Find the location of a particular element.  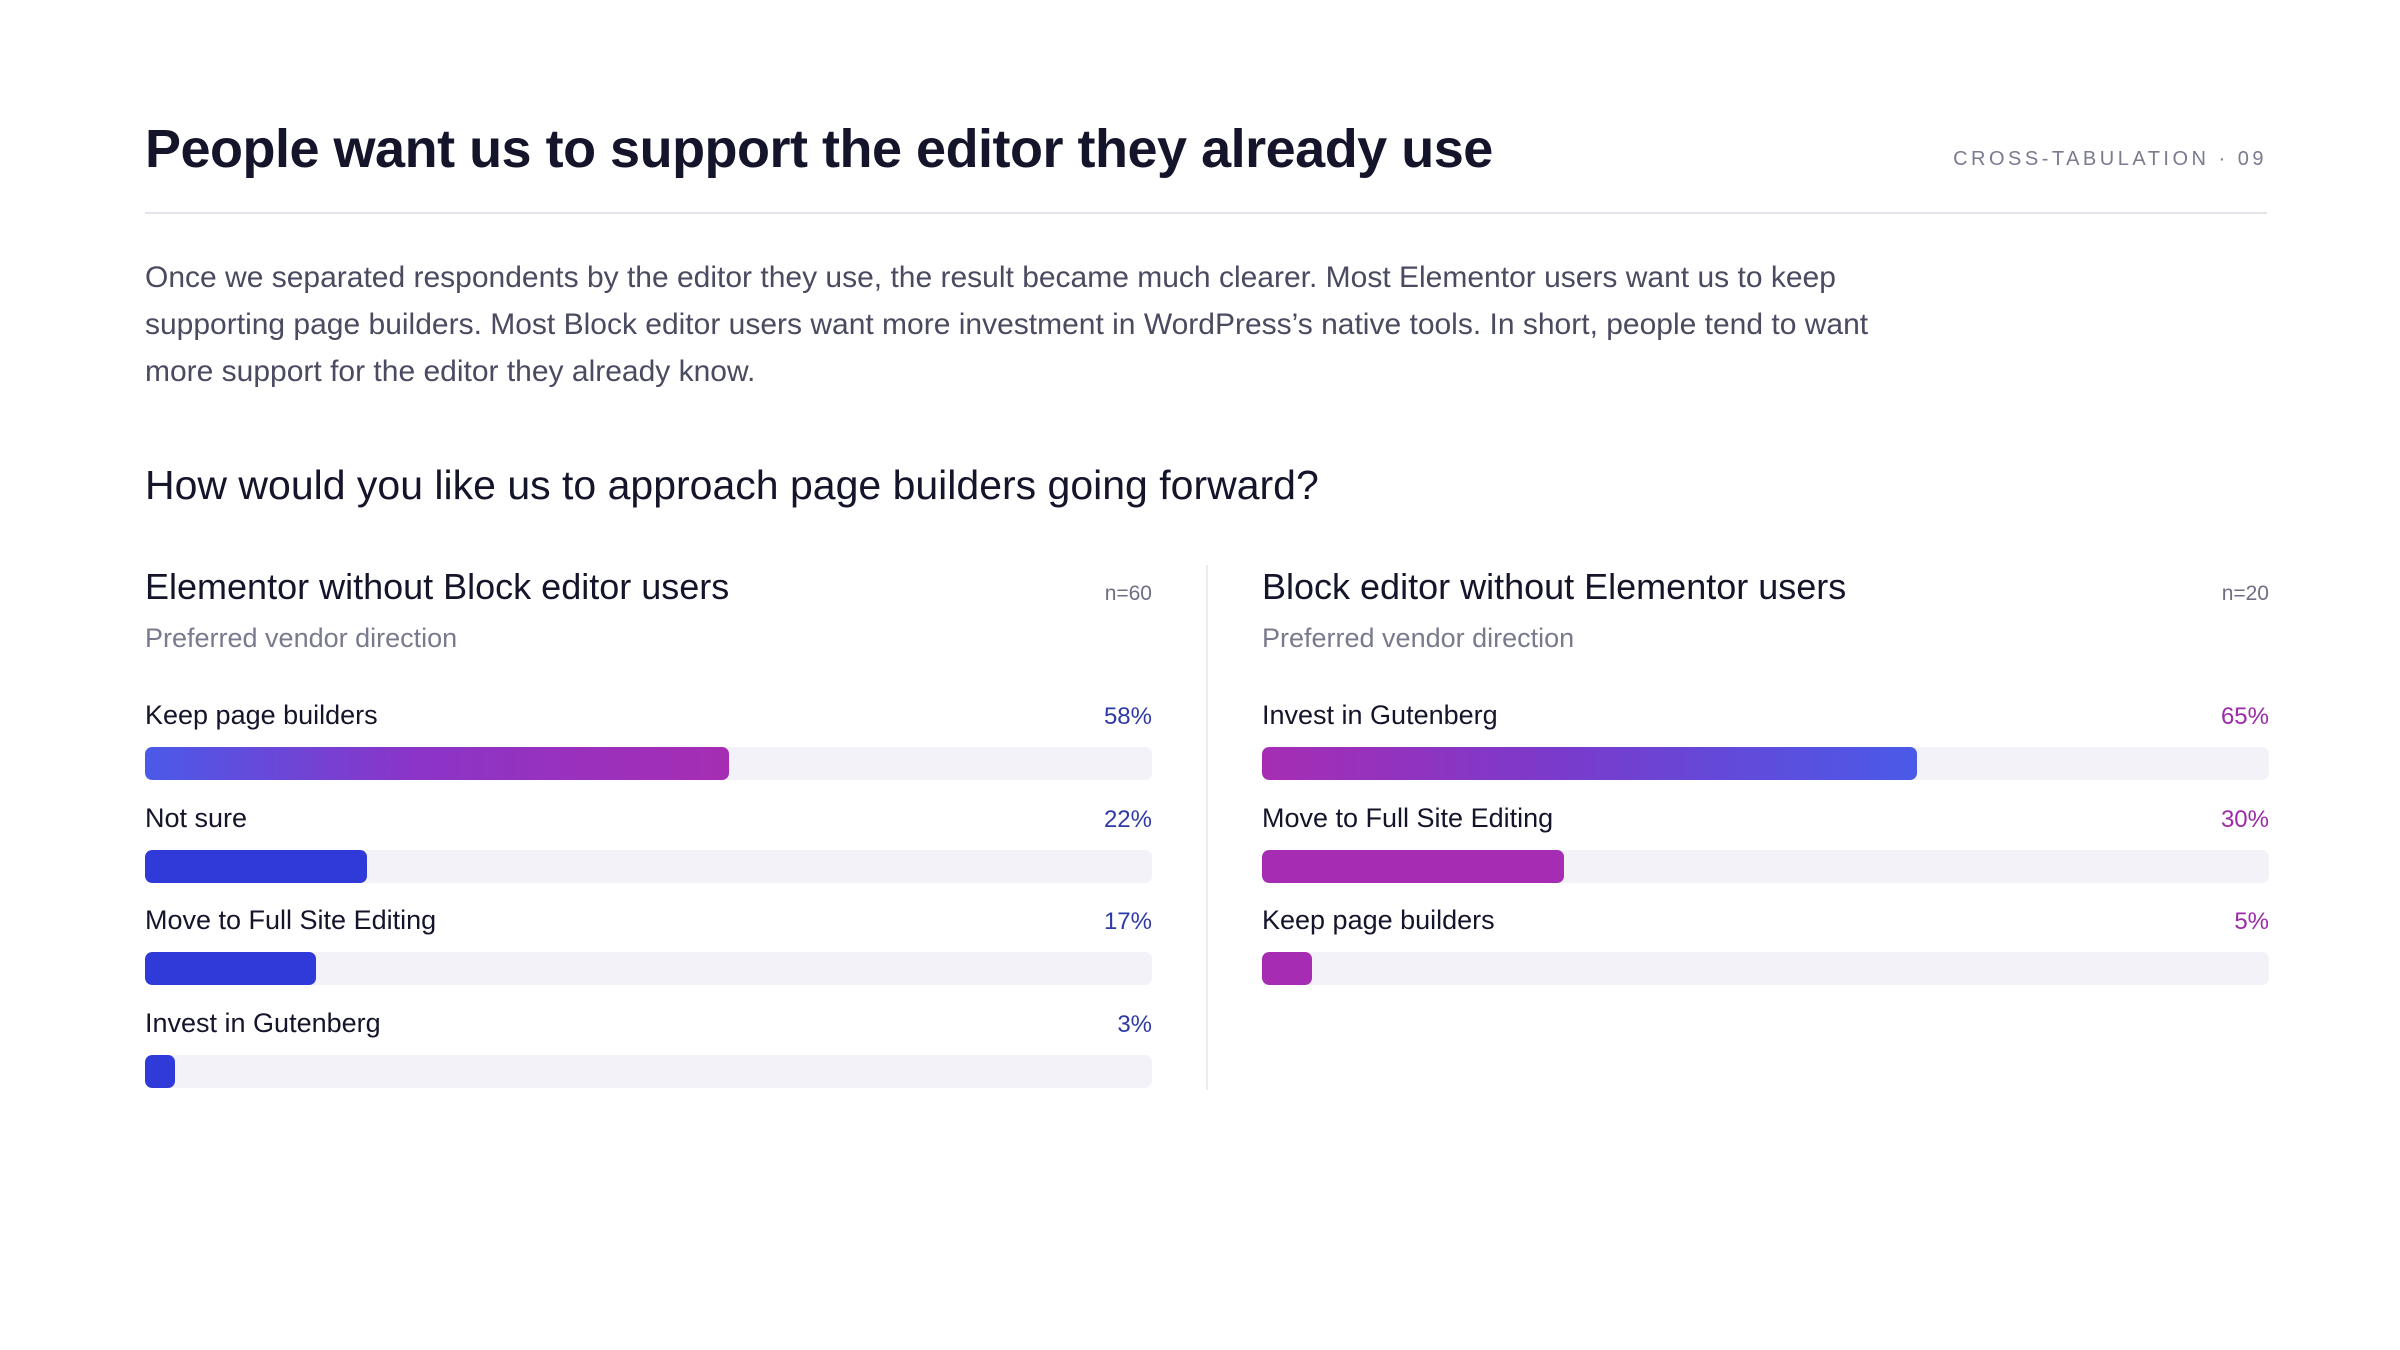

section-tag: CROSS-TABULATION · 09 is located at coordinates (2110, 159).